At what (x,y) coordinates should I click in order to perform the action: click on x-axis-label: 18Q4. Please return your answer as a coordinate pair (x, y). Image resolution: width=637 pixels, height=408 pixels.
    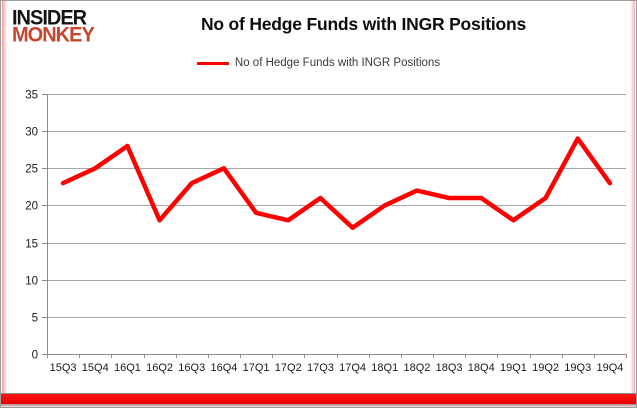
    Looking at the image, I should click on (481, 368).